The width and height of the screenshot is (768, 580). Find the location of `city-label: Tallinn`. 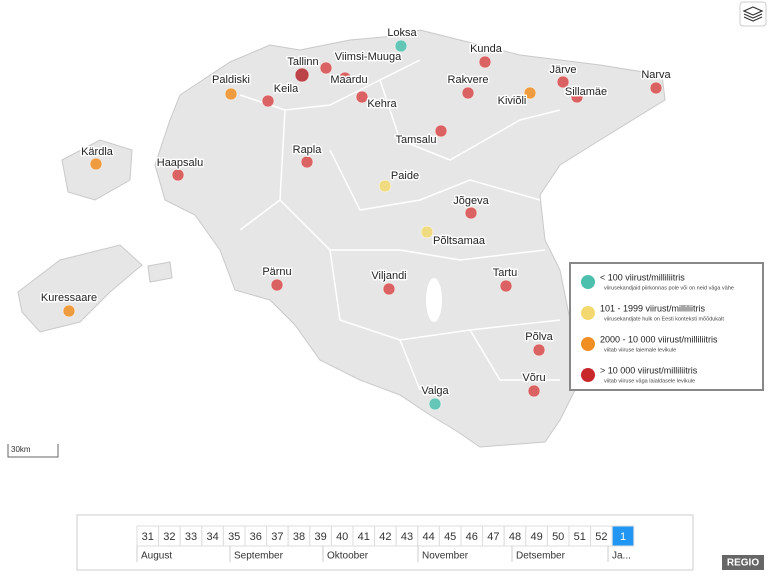

city-label: Tallinn is located at coordinates (302, 62).